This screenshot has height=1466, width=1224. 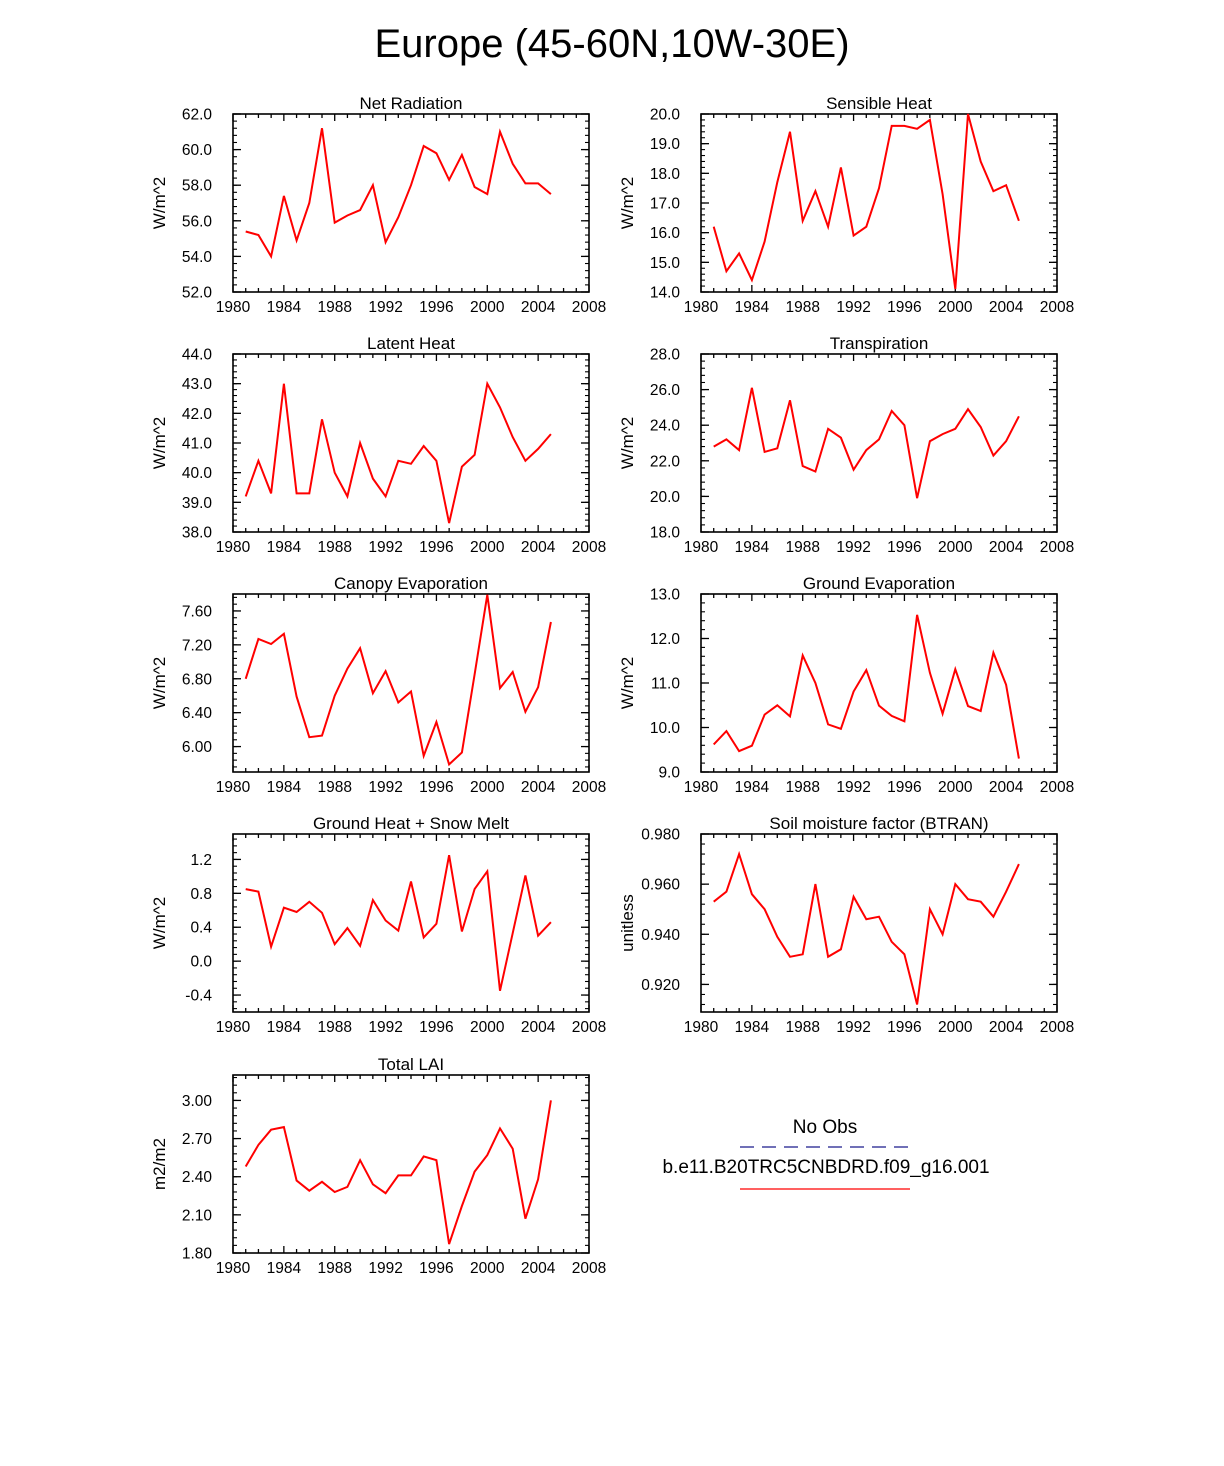 What do you see at coordinates (197, 293) in the screenshot?
I see `y-tick-label: 52.0` at bounding box center [197, 293].